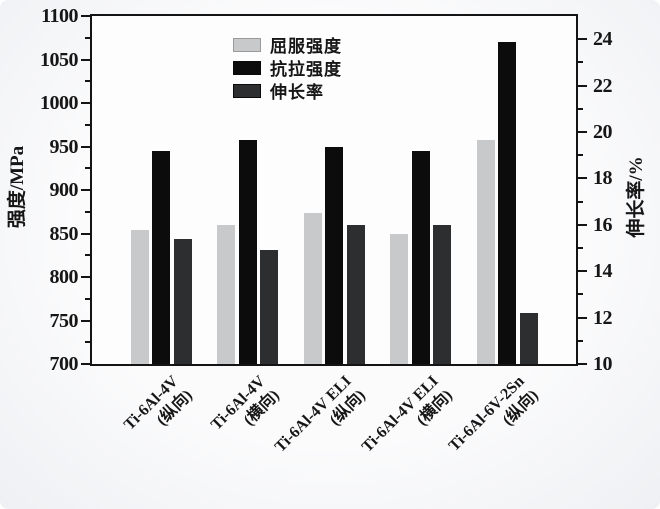 The width and height of the screenshot is (660, 509). What do you see at coordinates (64, 190) in the screenshot?
I see `left-axis-tick-label: 900` at bounding box center [64, 190].